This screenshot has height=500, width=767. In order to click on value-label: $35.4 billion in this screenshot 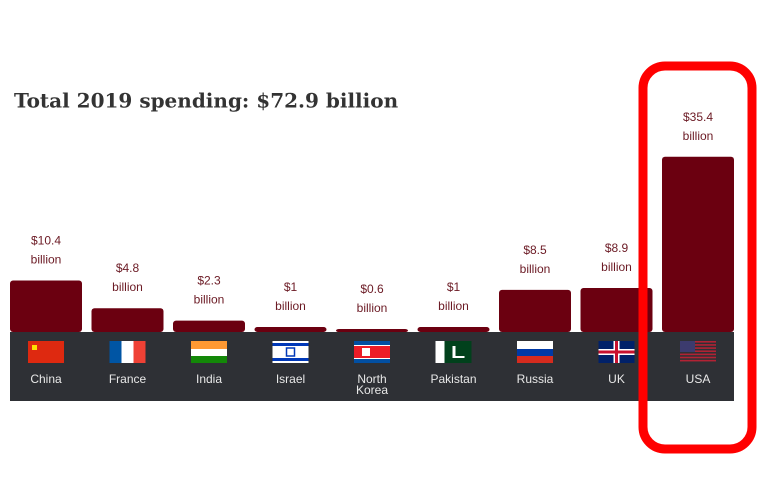, I will do `click(698, 126)`.